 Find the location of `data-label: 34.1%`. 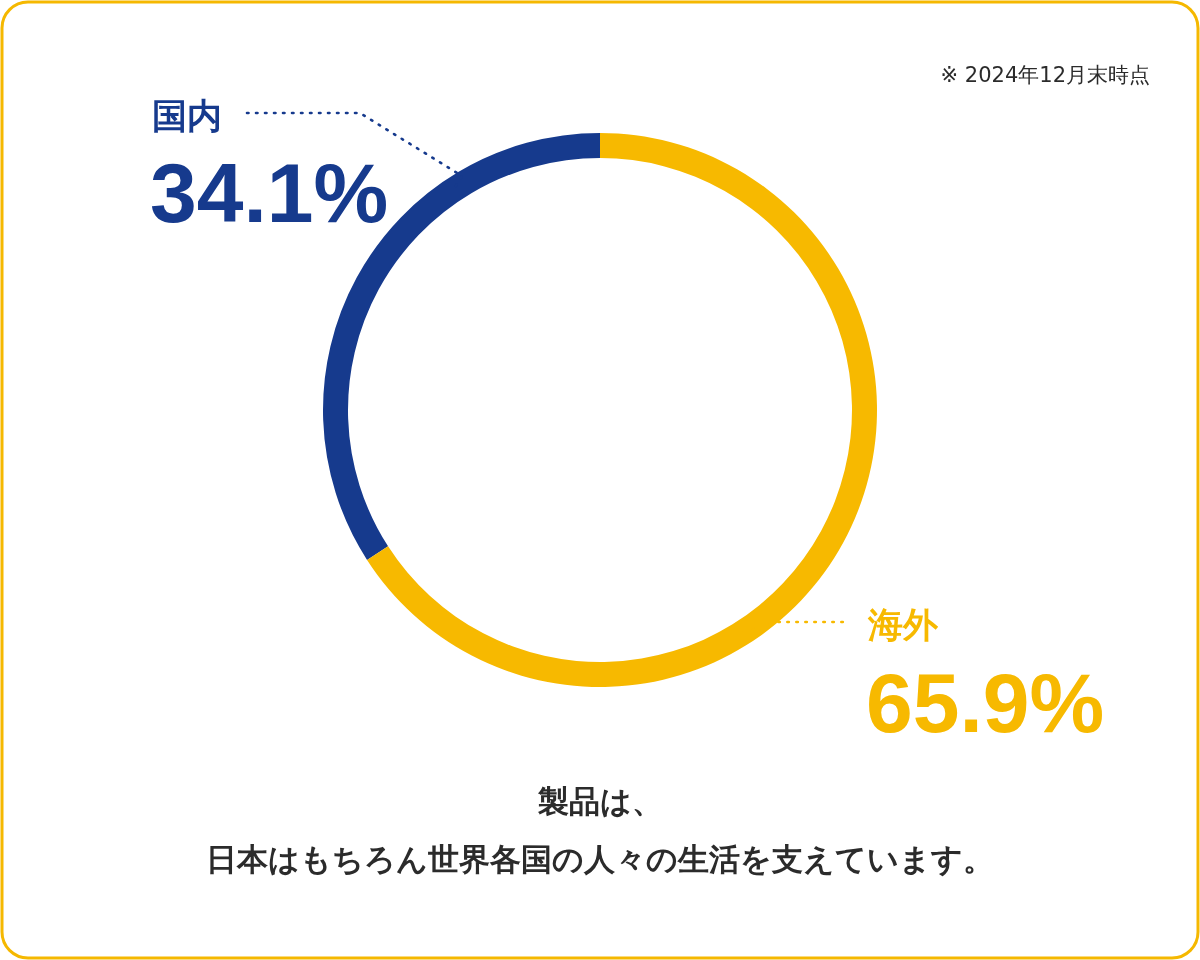

data-label: 34.1% is located at coordinates (269, 193).